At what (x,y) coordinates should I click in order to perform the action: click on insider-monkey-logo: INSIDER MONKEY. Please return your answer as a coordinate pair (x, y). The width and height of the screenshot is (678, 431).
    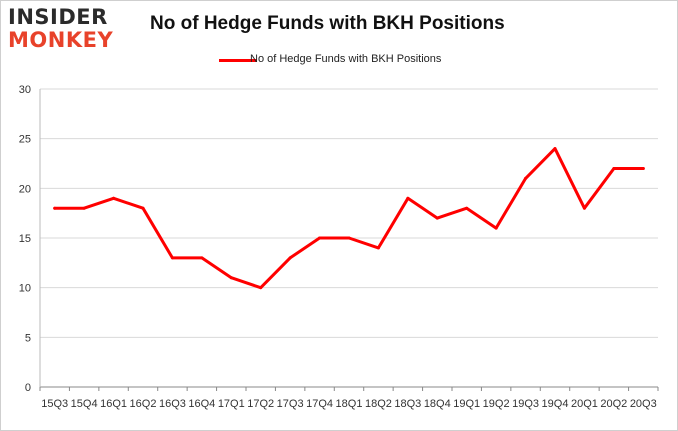
    Looking at the image, I should click on (69, 28).